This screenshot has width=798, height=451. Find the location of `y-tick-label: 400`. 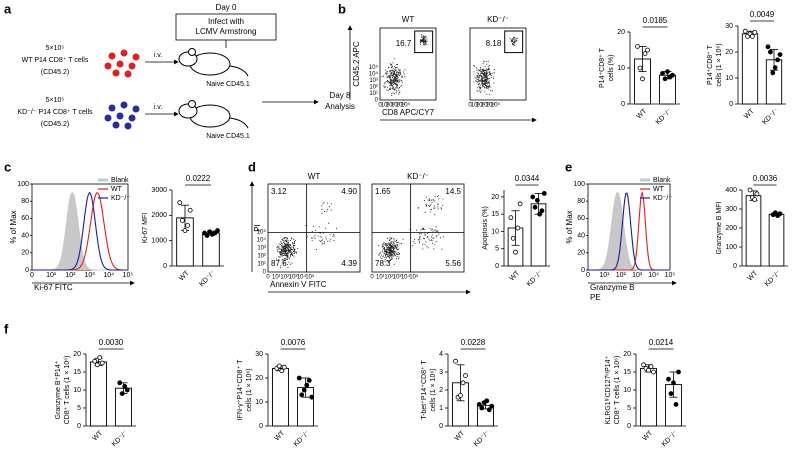

y-tick-label: 400 is located at coordinates (731, 190).